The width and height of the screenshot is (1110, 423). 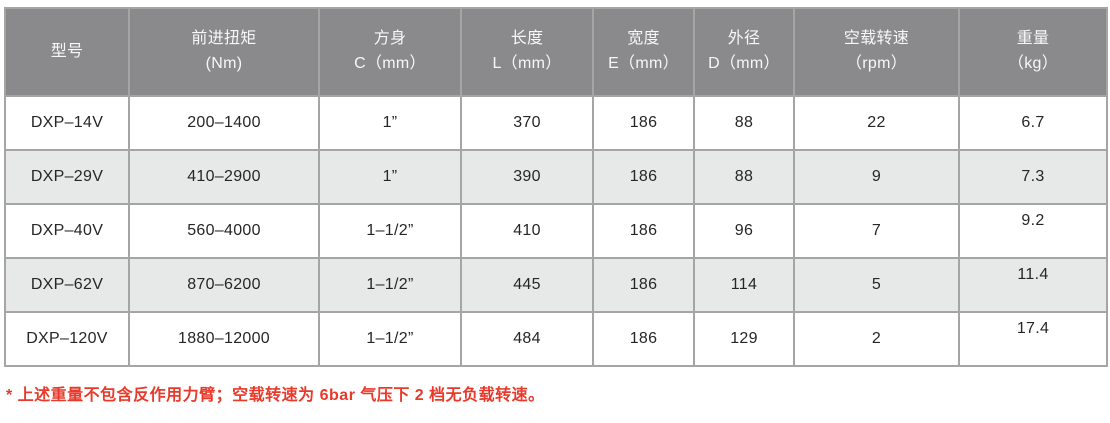 What do you see at coordinates (876, 339) in the screenshot?
I see `cell-free-speed: 2` at bounding box center [876, 339].